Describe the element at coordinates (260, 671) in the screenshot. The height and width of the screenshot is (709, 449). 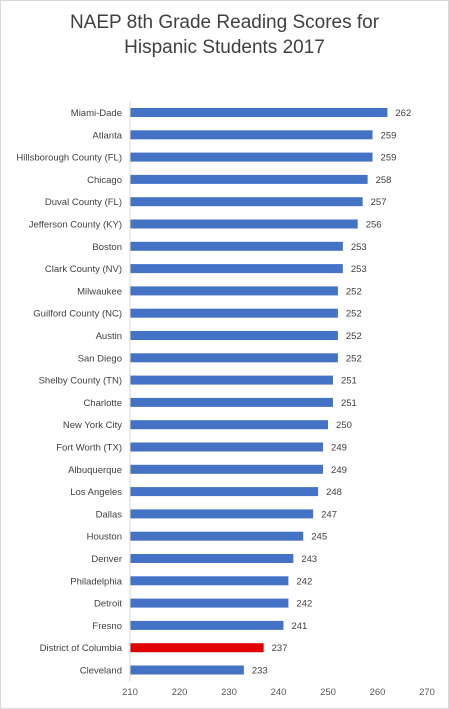
I see `value-label-cleveland: 233` at that location.